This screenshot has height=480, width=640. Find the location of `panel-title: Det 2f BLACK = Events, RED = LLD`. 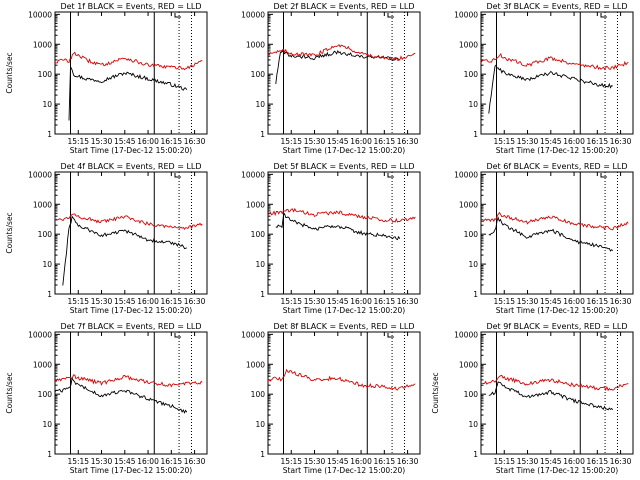

panel-title: Det 2f BLACK = Events, RED = LLD is located at coordinates (343, 6).